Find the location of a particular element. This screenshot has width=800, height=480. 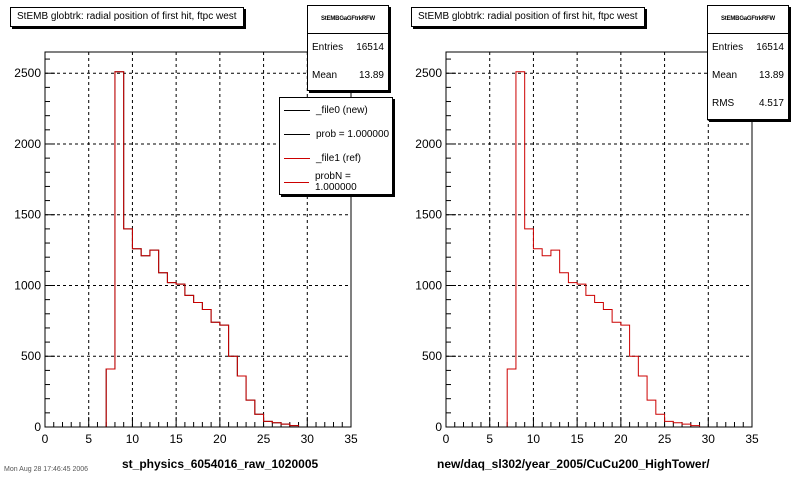

legend-label: probN = 1.000000 is located at coordinates (335, 182).